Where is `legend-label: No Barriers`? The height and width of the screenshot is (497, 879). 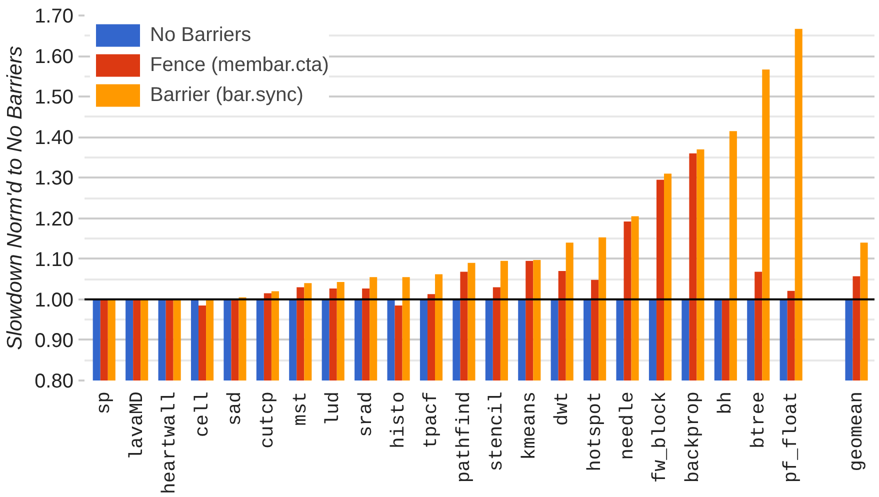 legend-label: No Barriers is located at coordinates (201, 35).